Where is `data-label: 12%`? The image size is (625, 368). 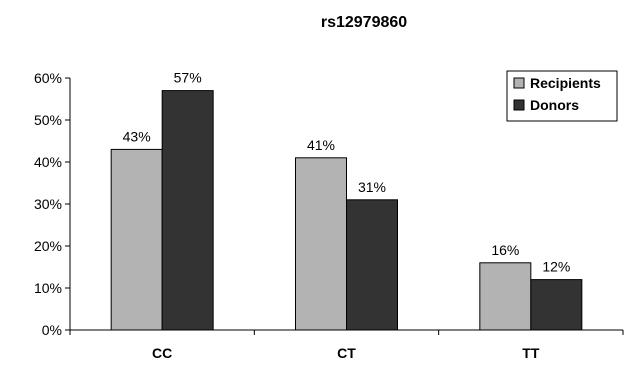 data-label: 12% is located at coordinates (556, 267).